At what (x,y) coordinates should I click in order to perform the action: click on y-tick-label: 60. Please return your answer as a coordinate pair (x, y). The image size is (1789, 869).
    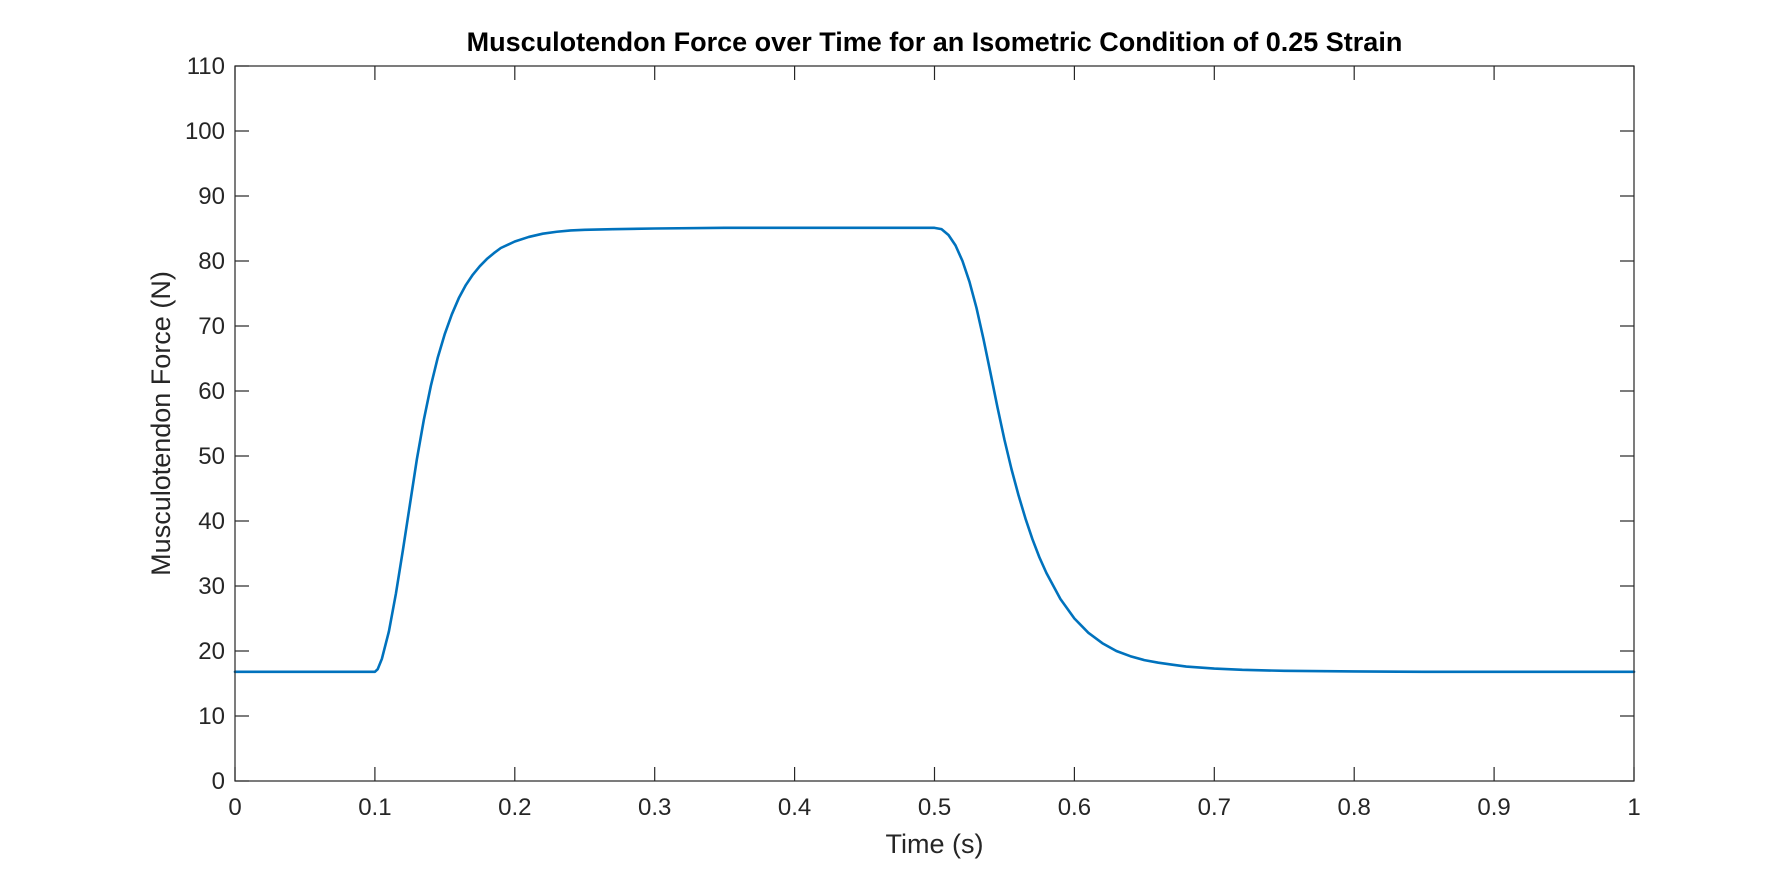
    Looking at the image, I should click on (211, 391).